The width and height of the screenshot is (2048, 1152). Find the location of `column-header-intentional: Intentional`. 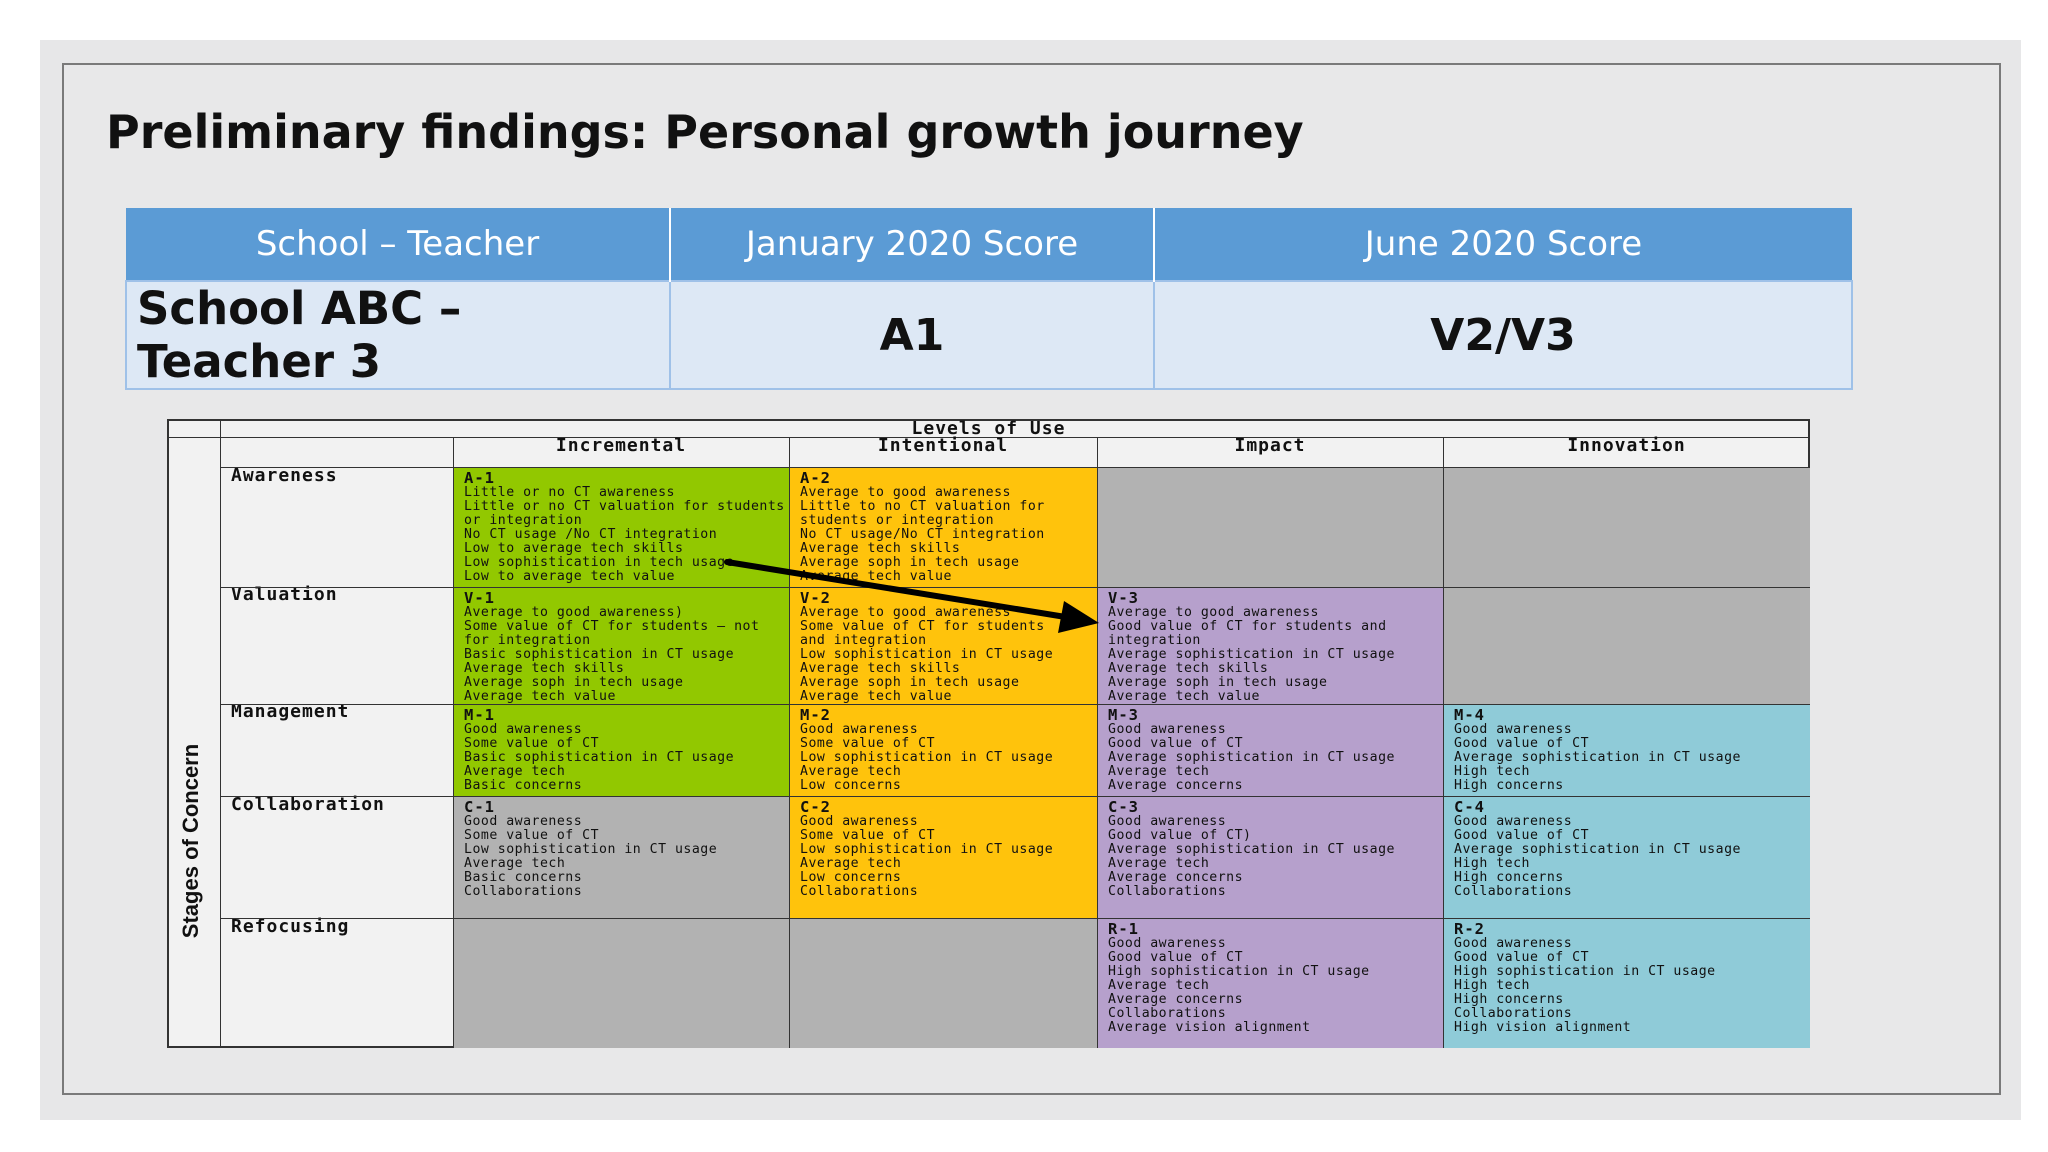

column-header-intentional: Intentional is located at coordinates (943, 445).